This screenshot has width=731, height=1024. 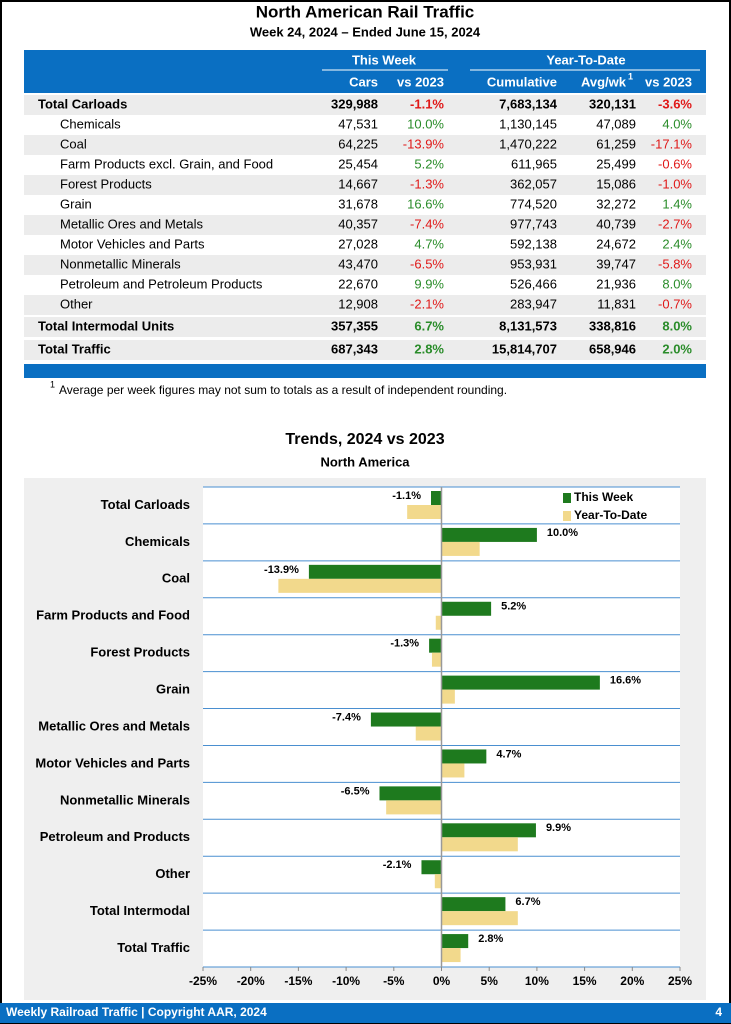 What do you see at coordinates (132, 243) in the screenshot?
I see `row-label: Motor Vehicles and Parts` at bounding box center [132, 243].